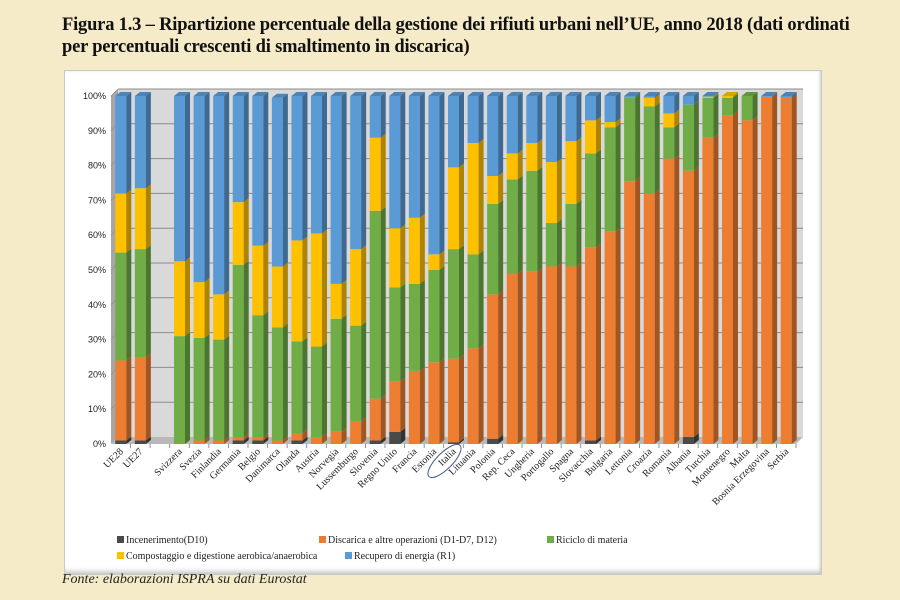 The width and height of the screenshot is (900, 600). Describe the element at coordinates (400, 556) in the screenshot. I see `legend-item-recupero: Recupero di energia (R1)` at that location.